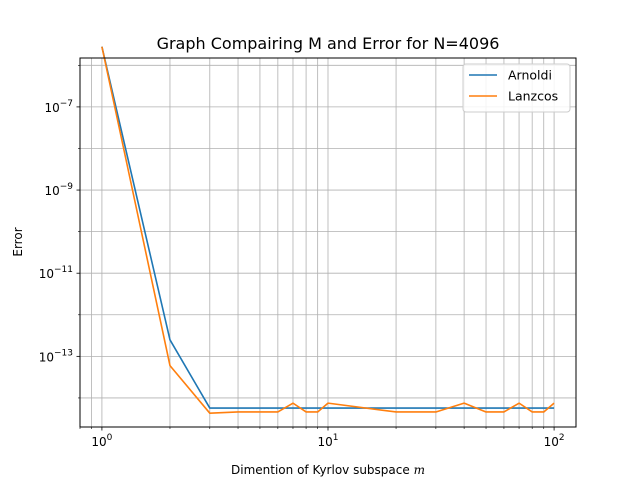 The image size is (640, 480). I want to click on legend: Arnoldi Lanzcos, so click(516, 88).